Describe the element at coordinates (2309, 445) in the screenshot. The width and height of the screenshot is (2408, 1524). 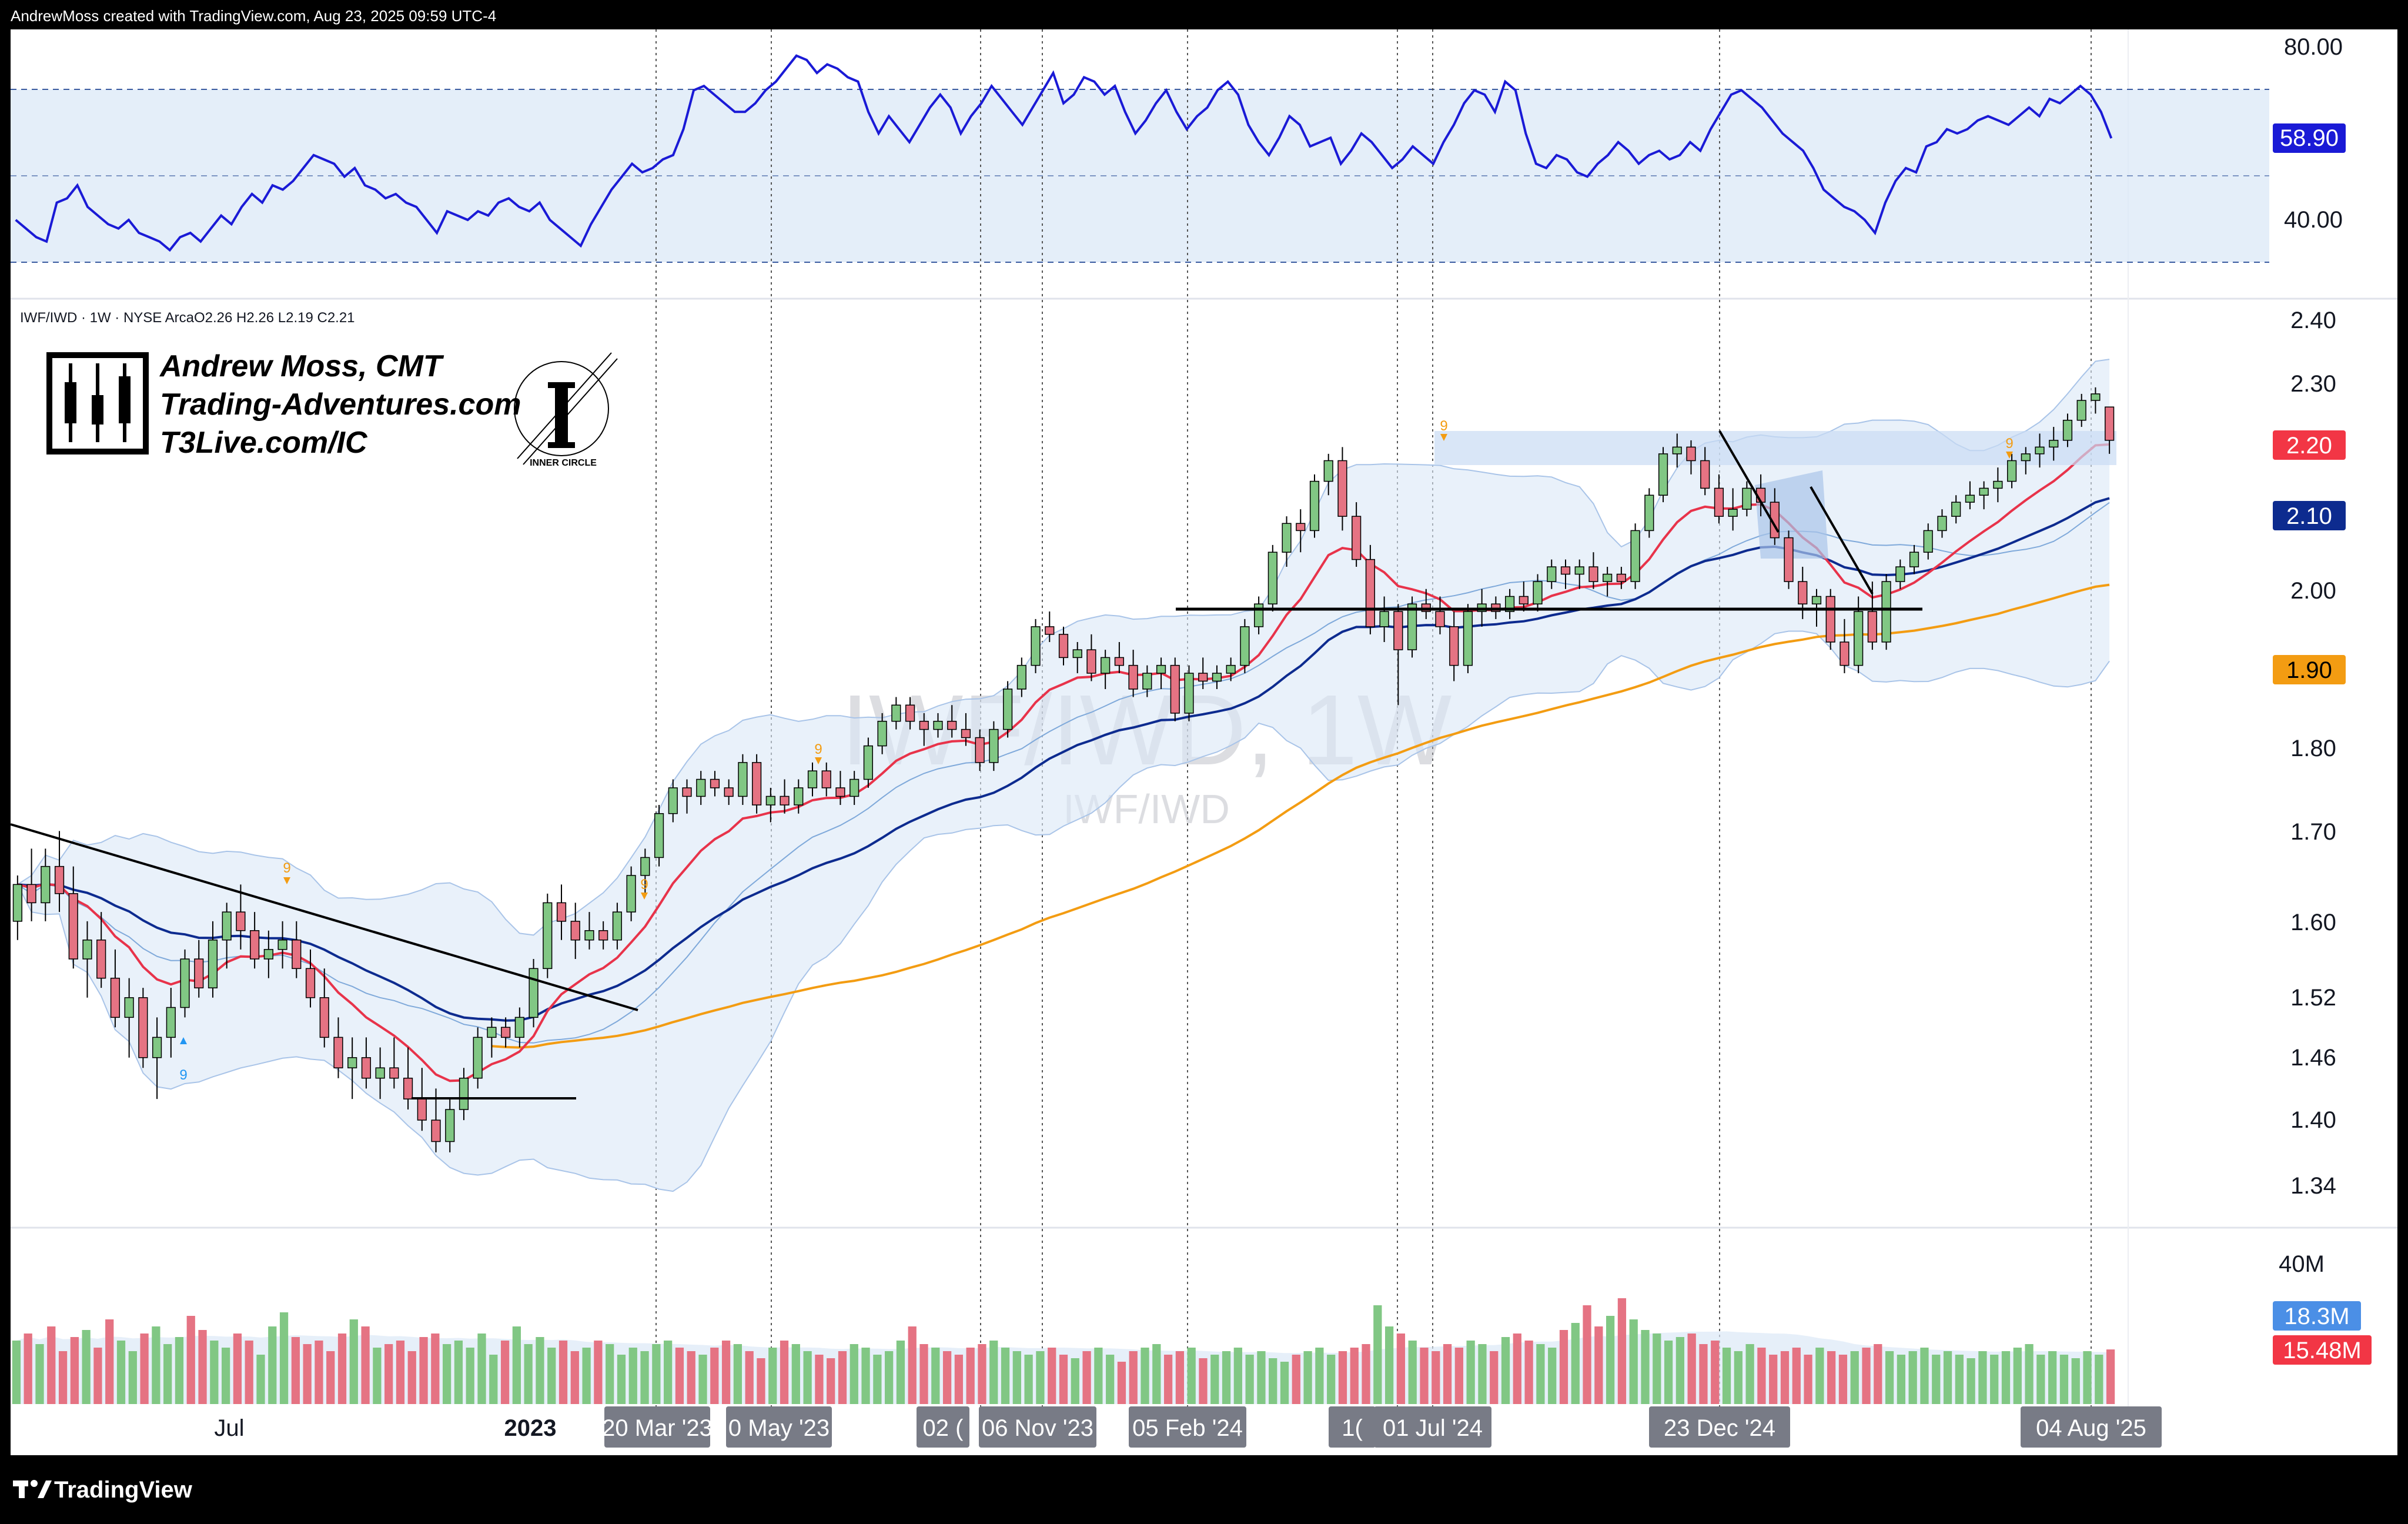
I see `price-label-last` at that location.